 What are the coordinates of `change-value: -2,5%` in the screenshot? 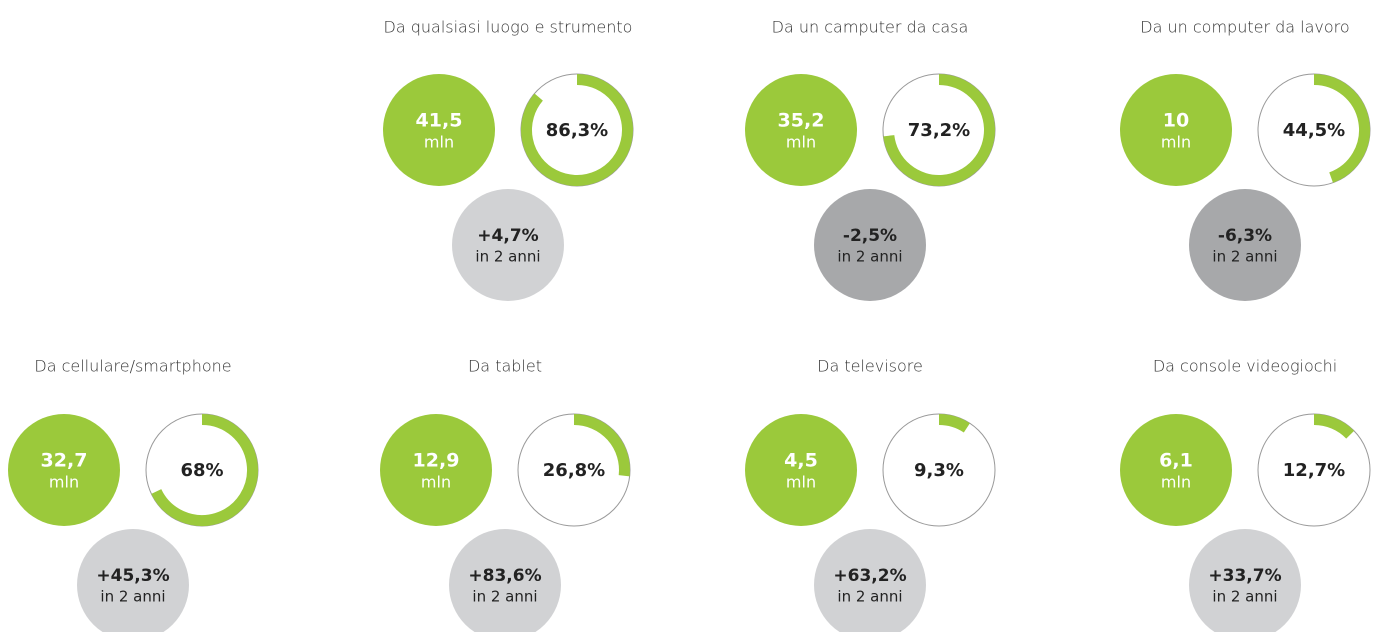 It's located at (870, 236).